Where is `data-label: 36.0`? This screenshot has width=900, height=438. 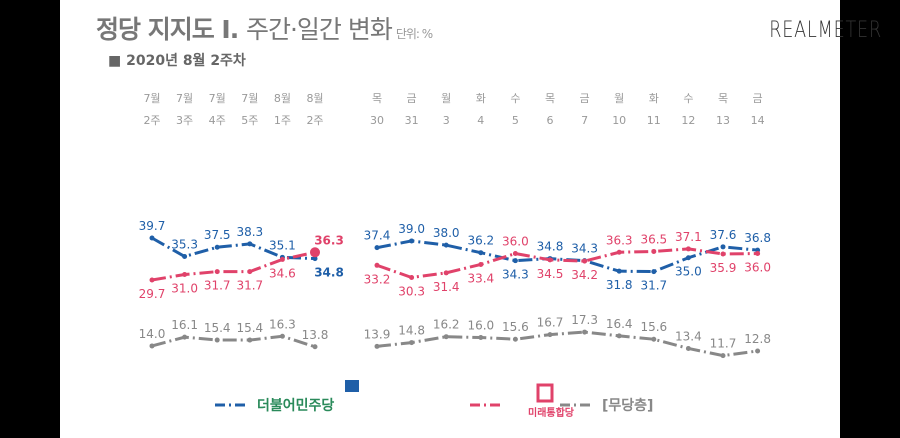 data-label: 36.0 is located at coordinates (757, 268).